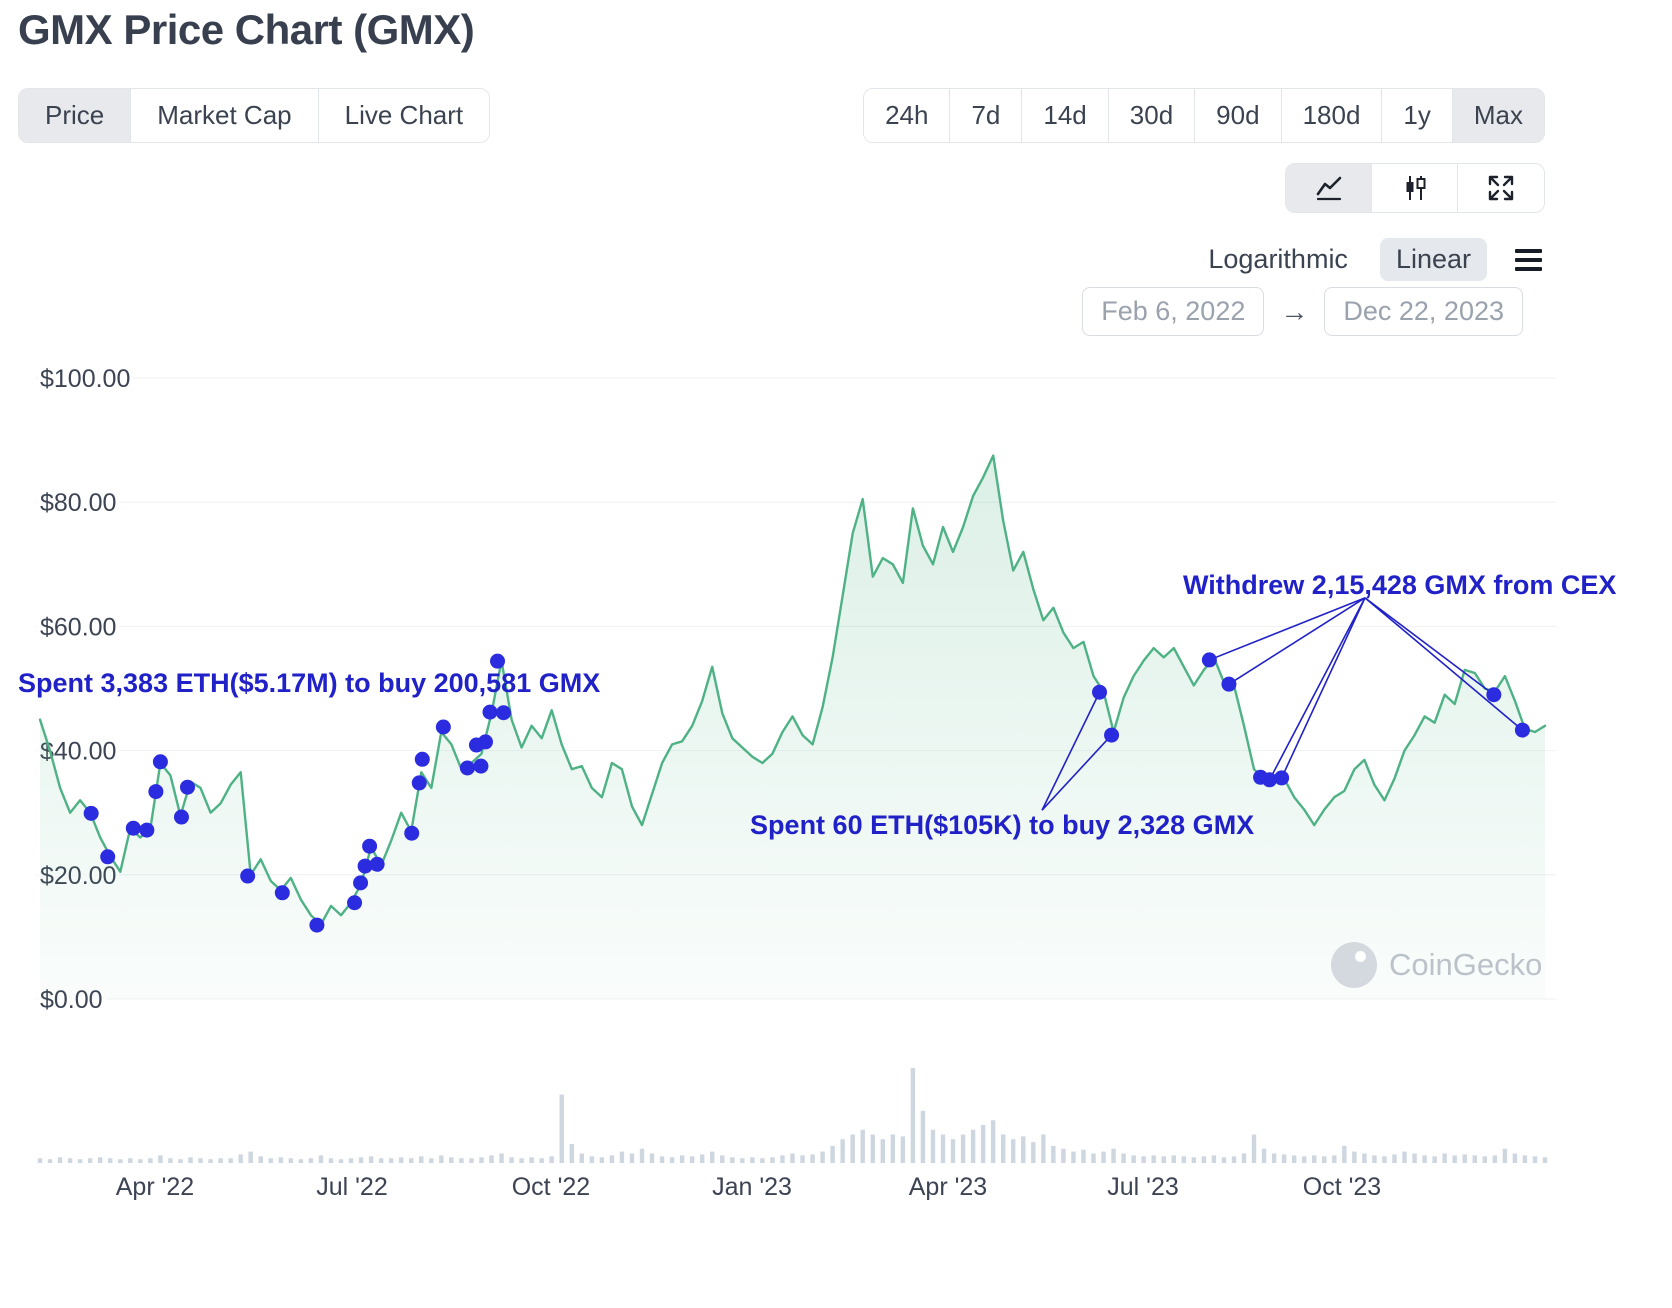 Image resolution: width=1672 pixels, height=1308 pixels. I want to click on view-tab-group: Price Market Cap Live Chart, so click(254, 115).